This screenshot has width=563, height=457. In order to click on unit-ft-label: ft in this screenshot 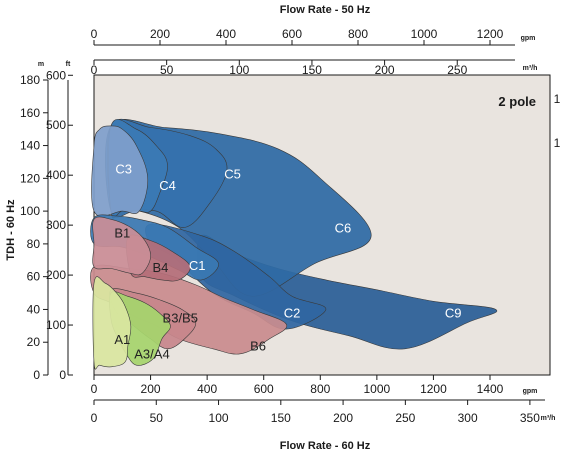, I will do `click(68, 64)`.